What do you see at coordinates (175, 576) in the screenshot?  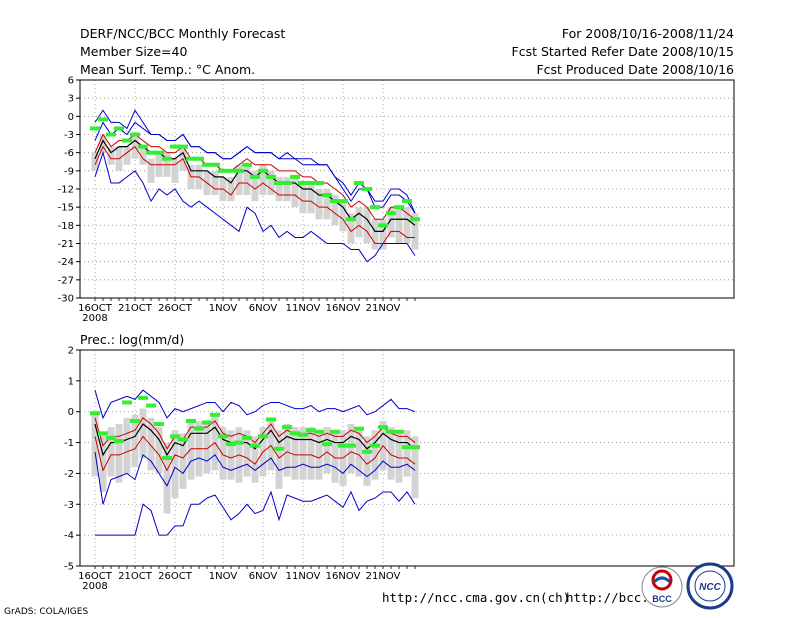 I see `x-tick-label: 26OCT` at bounding box center [175, 576].